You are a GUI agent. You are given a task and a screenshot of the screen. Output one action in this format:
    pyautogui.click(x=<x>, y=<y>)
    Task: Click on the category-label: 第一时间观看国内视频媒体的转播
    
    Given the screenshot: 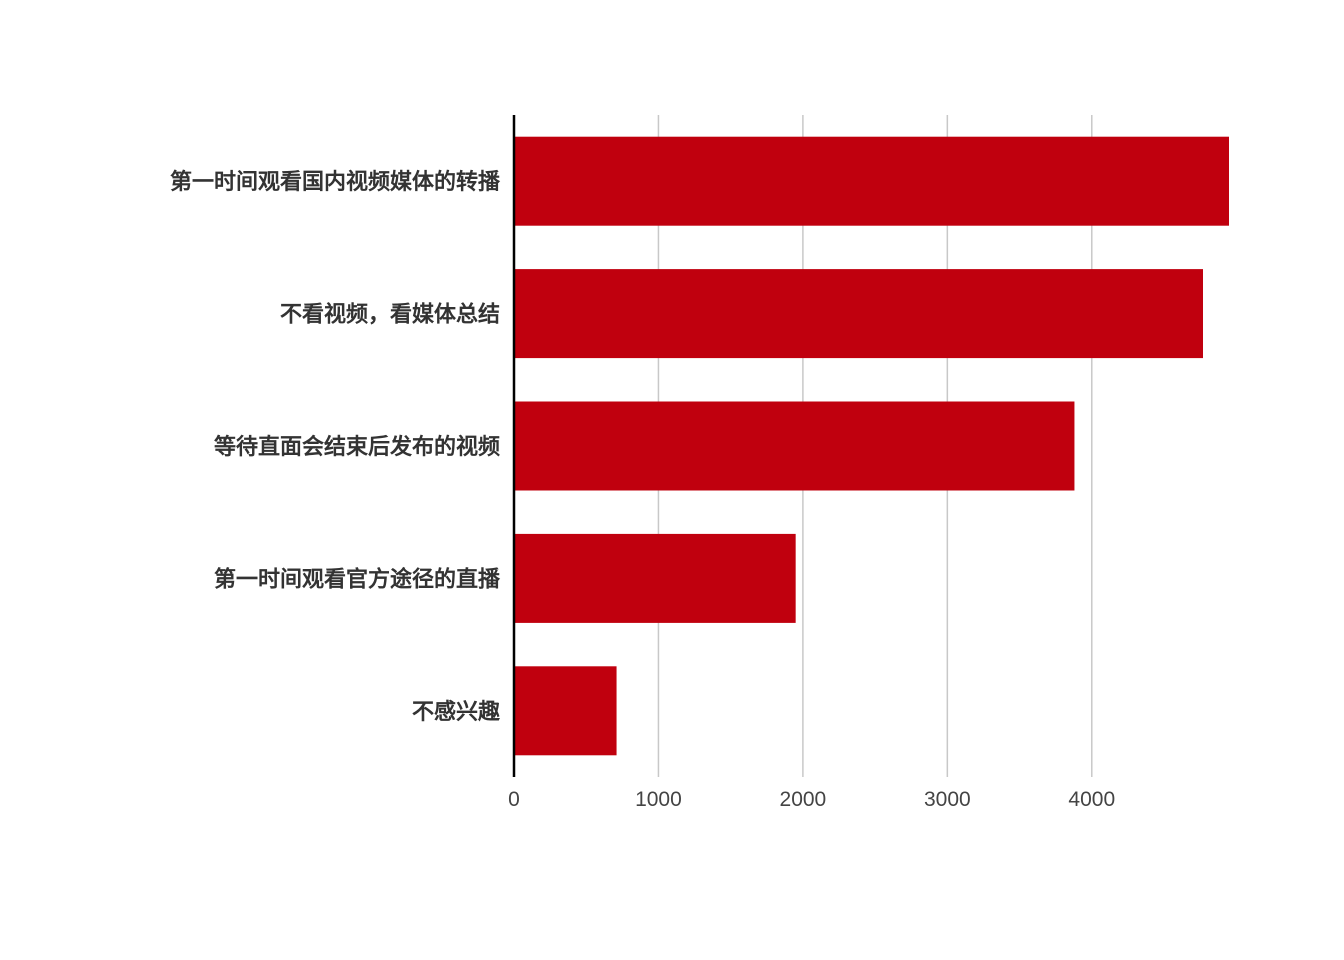 What is the action you would take?
    pyautogui.click(x=335, y=182)
    